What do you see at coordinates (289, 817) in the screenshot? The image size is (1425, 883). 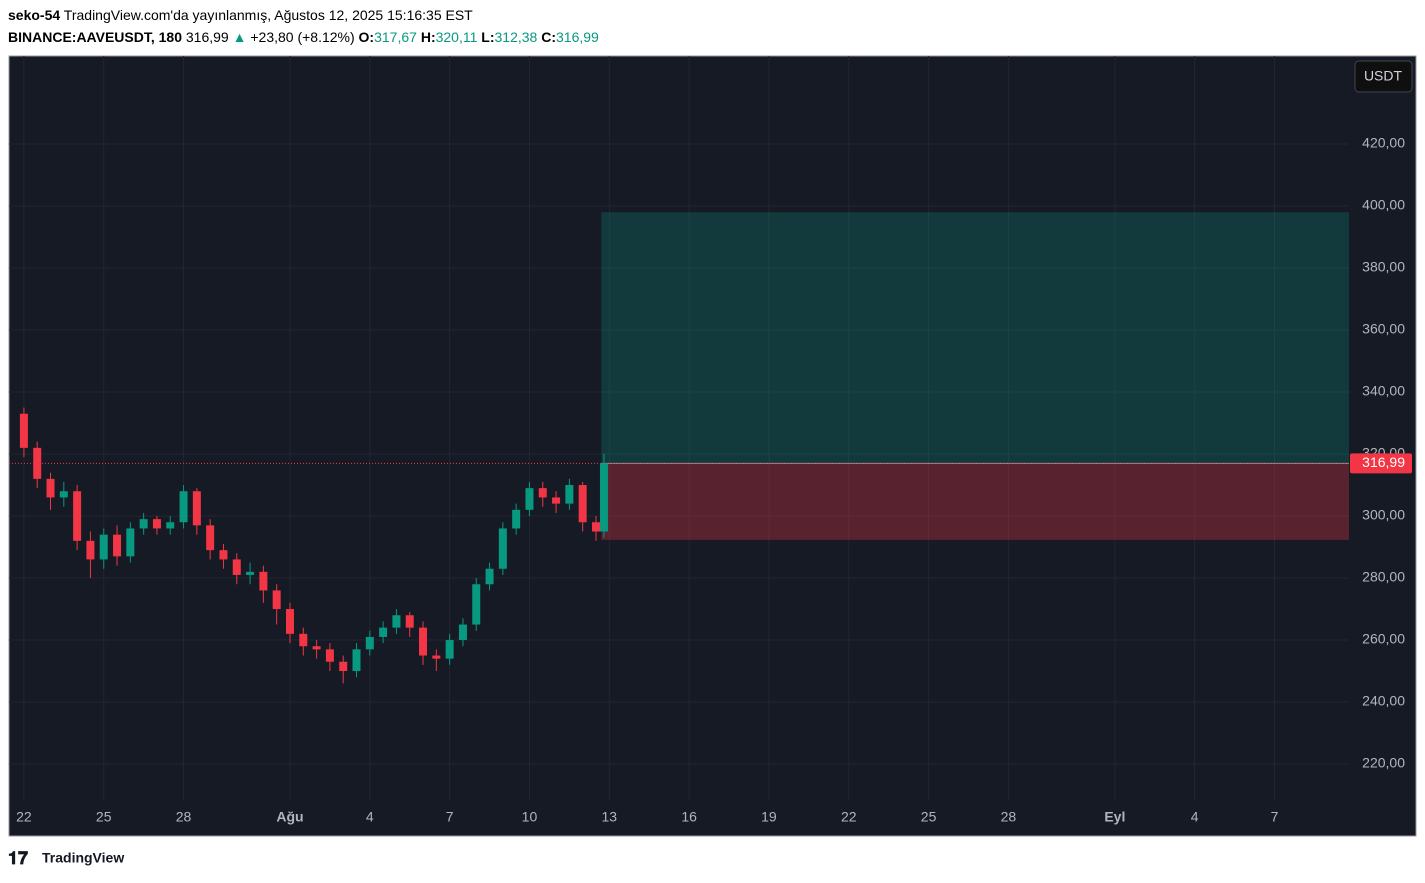 I see `x-tick-label: Ağu` at bounding box center [289, 817].